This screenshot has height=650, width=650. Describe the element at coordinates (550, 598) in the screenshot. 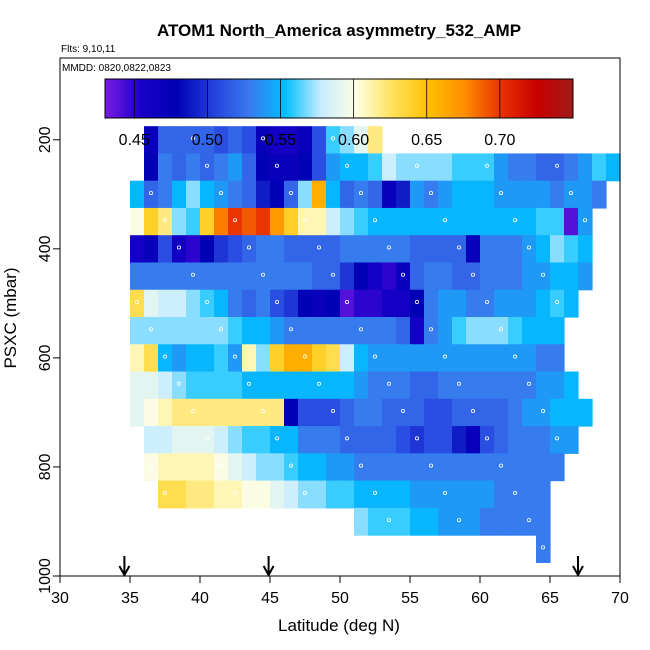

I see `x-tick-label: 65` at that location.